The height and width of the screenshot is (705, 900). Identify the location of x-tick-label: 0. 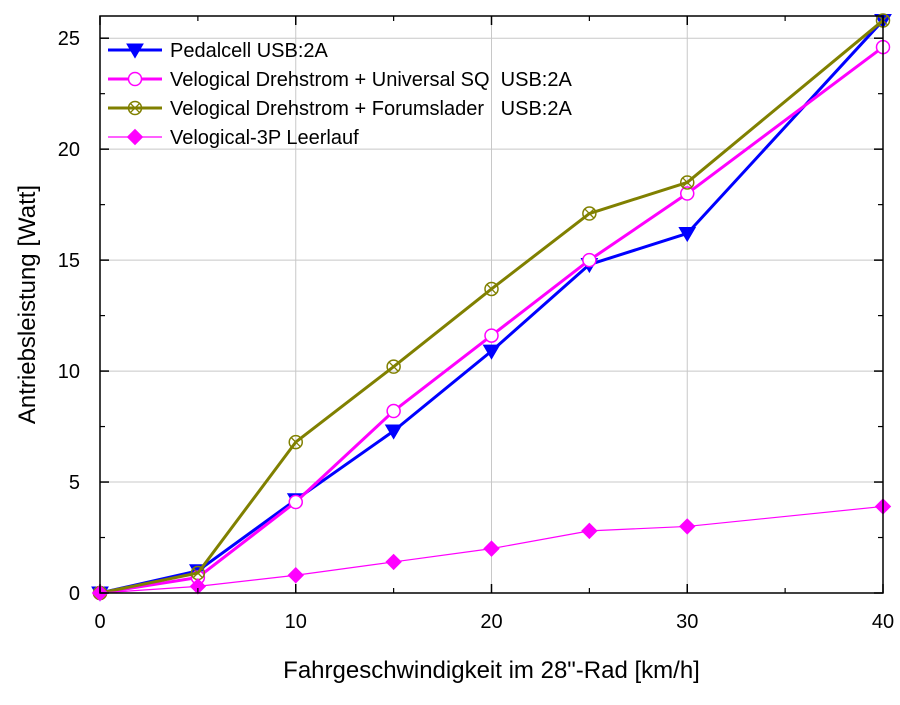
(99, 622).